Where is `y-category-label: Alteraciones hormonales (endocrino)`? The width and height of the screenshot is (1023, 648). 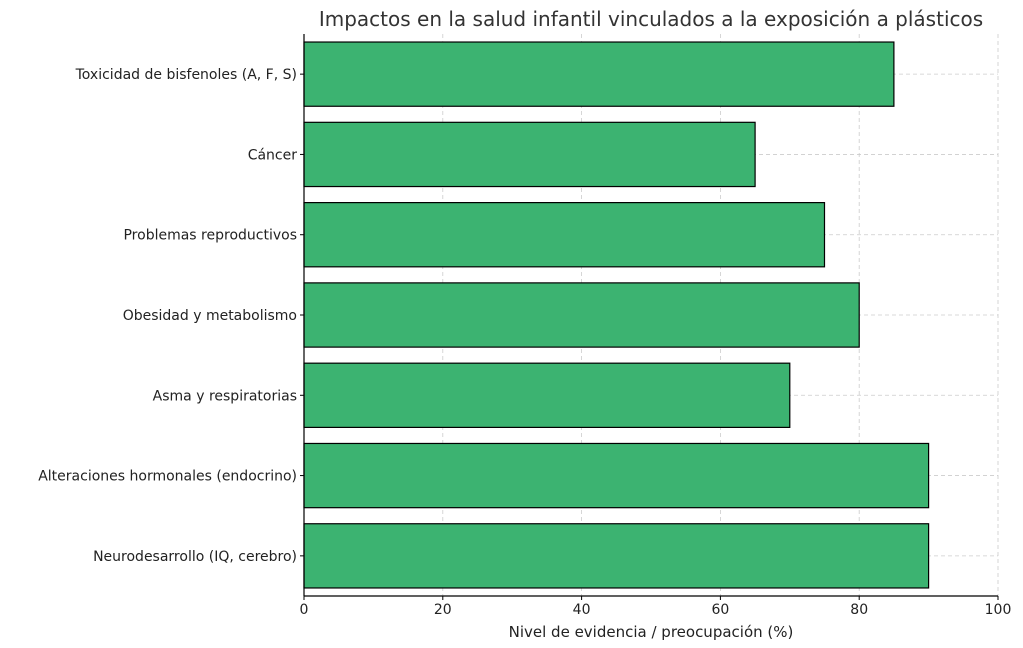 y-category-label: Alteraciones hormonales (endocrino) is located at coordinates (167, 477).